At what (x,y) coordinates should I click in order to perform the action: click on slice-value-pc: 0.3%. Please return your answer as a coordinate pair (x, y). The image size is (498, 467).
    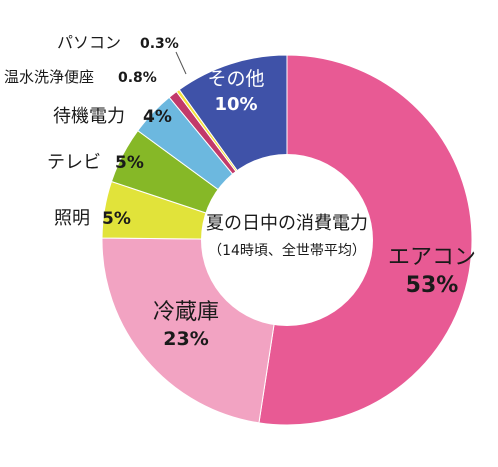
    Looking at the image, I should click on (159, 44).